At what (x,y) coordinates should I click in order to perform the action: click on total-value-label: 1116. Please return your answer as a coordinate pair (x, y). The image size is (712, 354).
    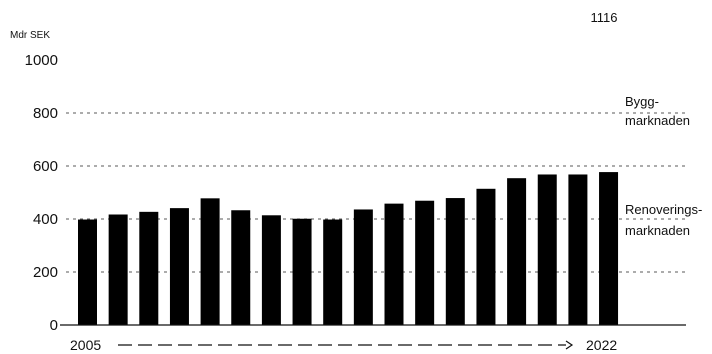
    Looking at the image, I should click on (604, 17).